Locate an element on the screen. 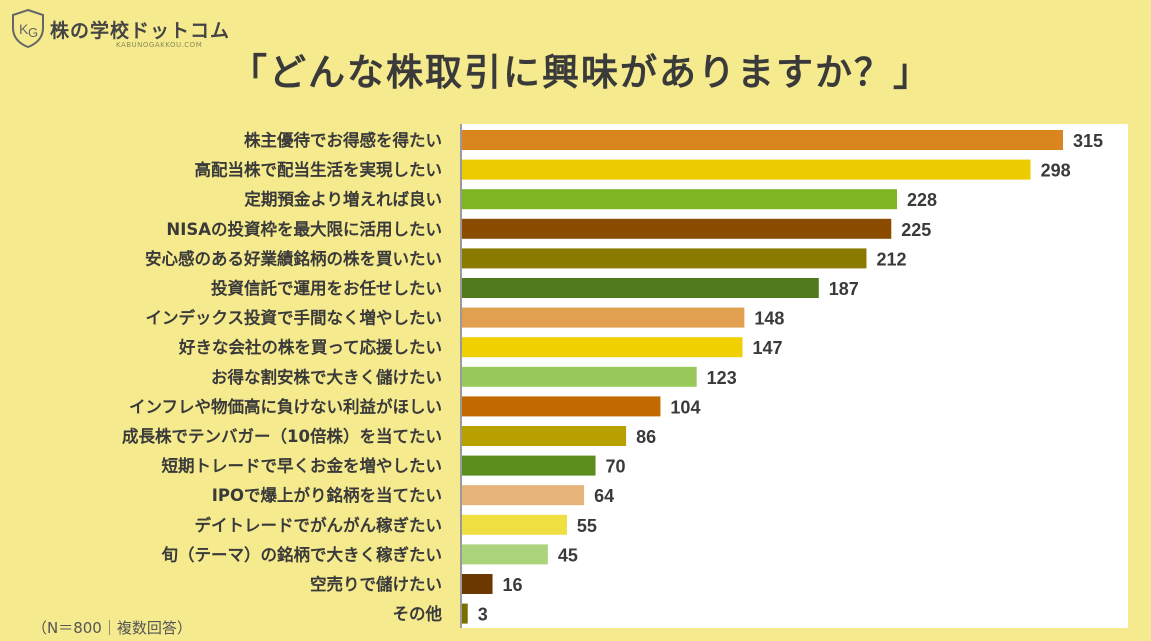 This screenshot has height=641, width=1151. value-label: 298 is located at coordinates (1056, 171).